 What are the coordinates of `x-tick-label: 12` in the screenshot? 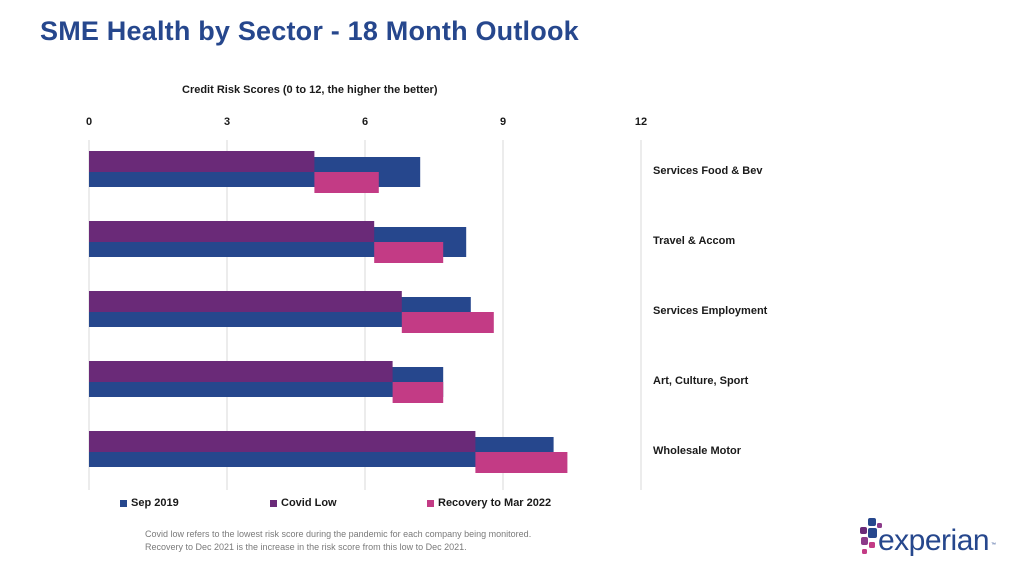 It's located at (641, 122).